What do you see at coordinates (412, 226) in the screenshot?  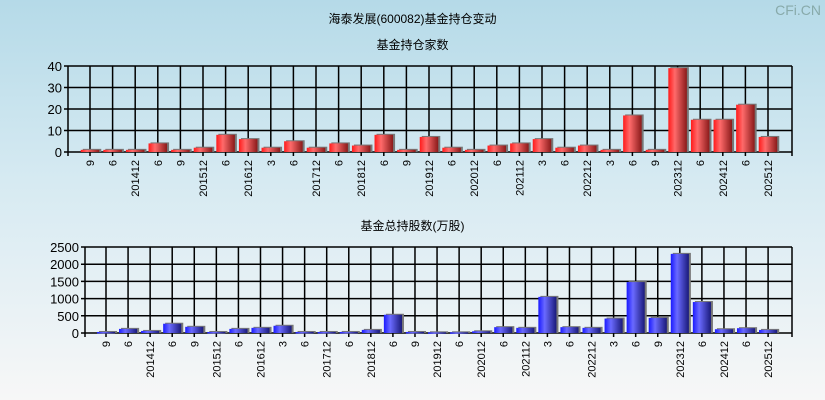 I see `chart-title-2: 基金总持股数(万股)` at bounding box center [412, 226].